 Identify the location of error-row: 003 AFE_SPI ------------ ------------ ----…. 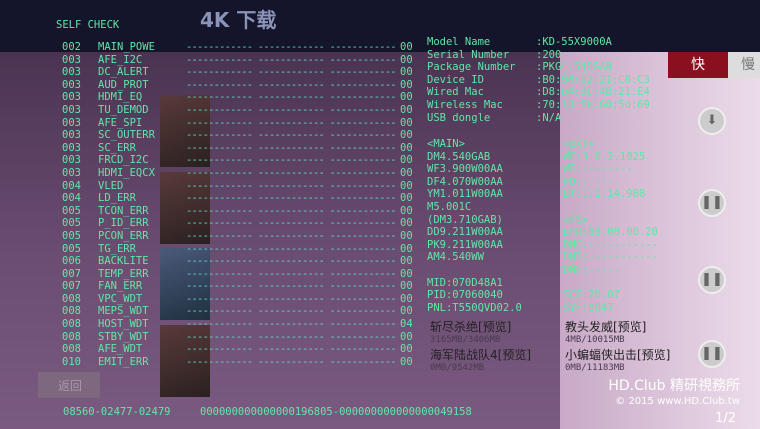
(239, 123).